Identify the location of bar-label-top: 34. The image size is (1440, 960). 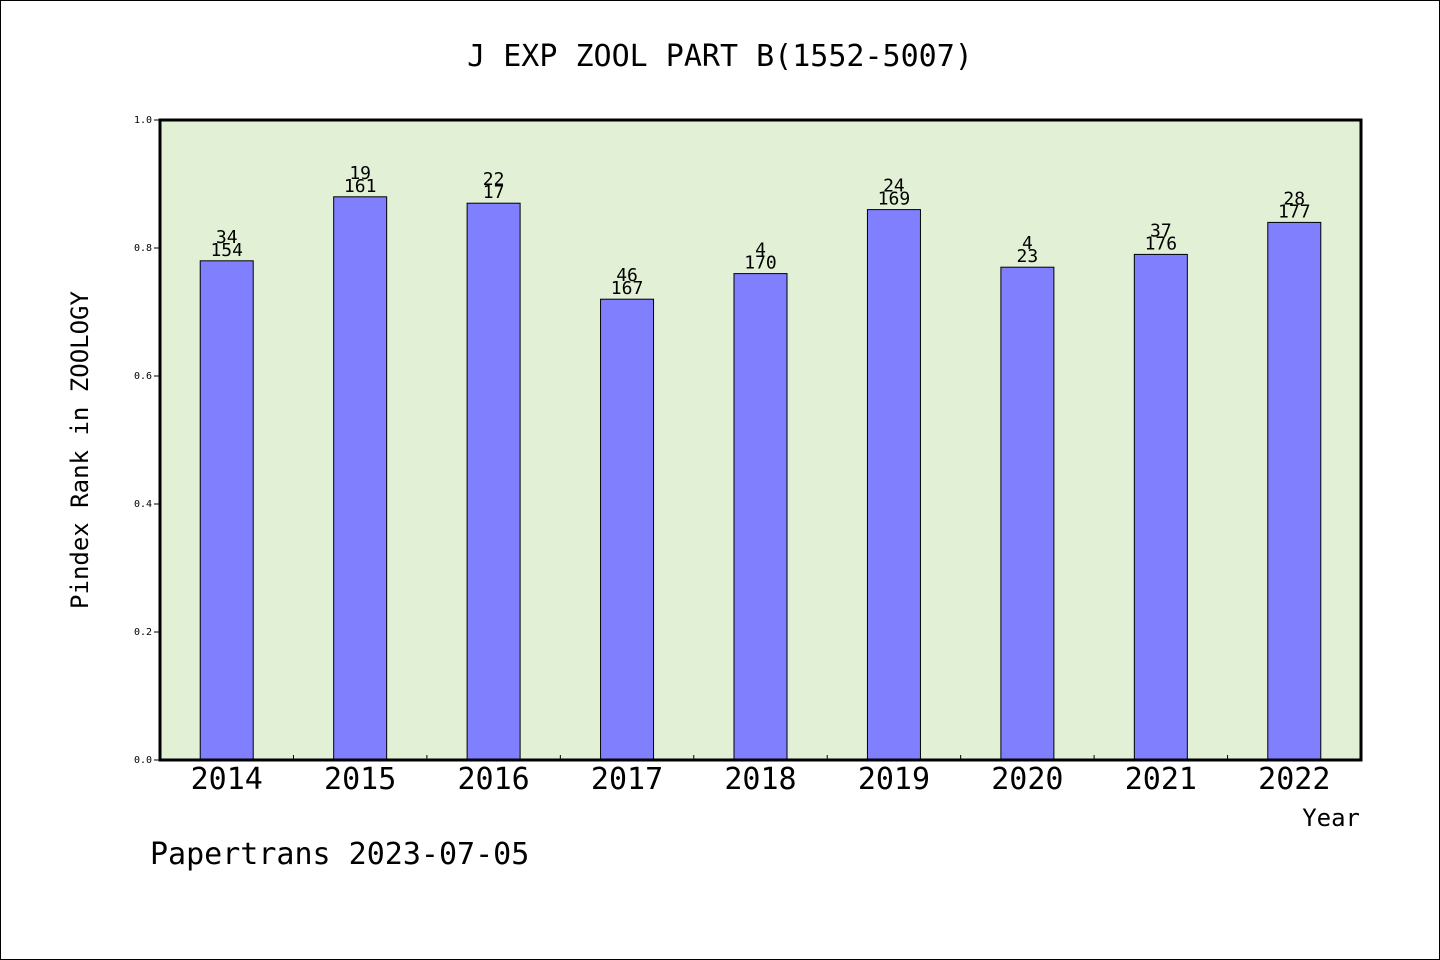
(227, 237).